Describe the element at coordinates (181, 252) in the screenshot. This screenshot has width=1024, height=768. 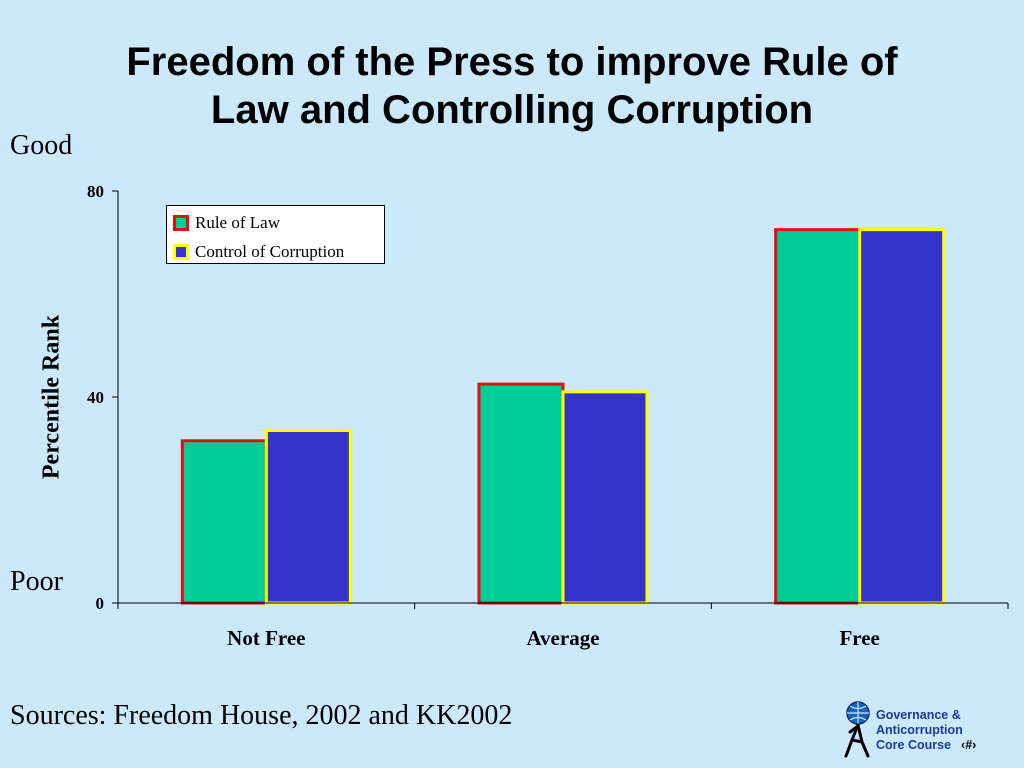
I see `legend-swatch-control-of-corruption` at that location.